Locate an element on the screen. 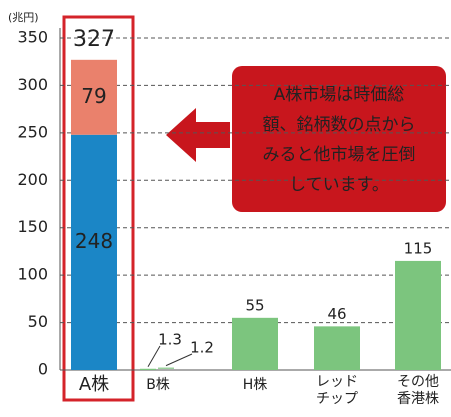  arrow is located at coordinates (198, 135).